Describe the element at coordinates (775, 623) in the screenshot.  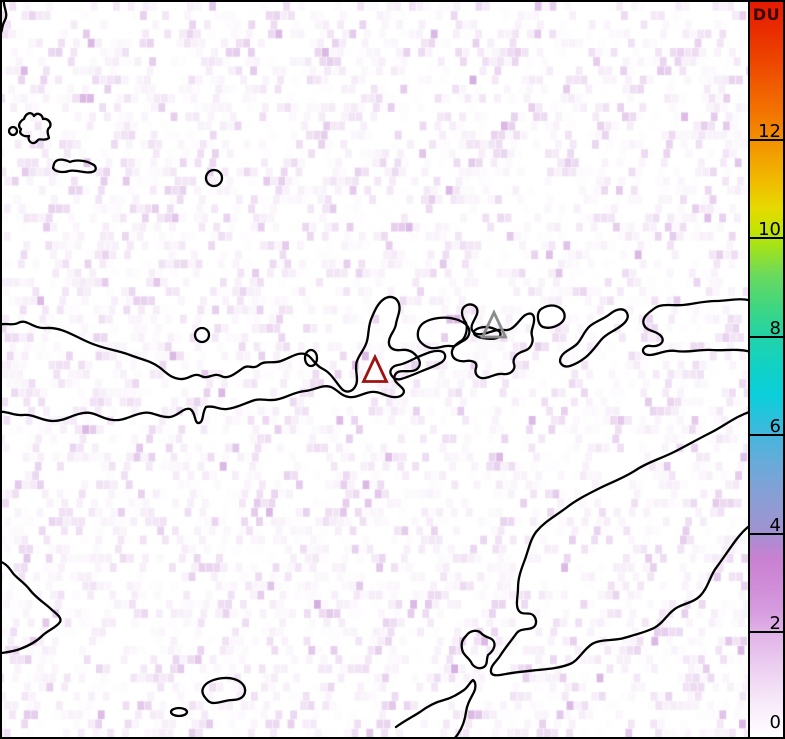
I see `colorbar-tick-label-2: 2` at that location.